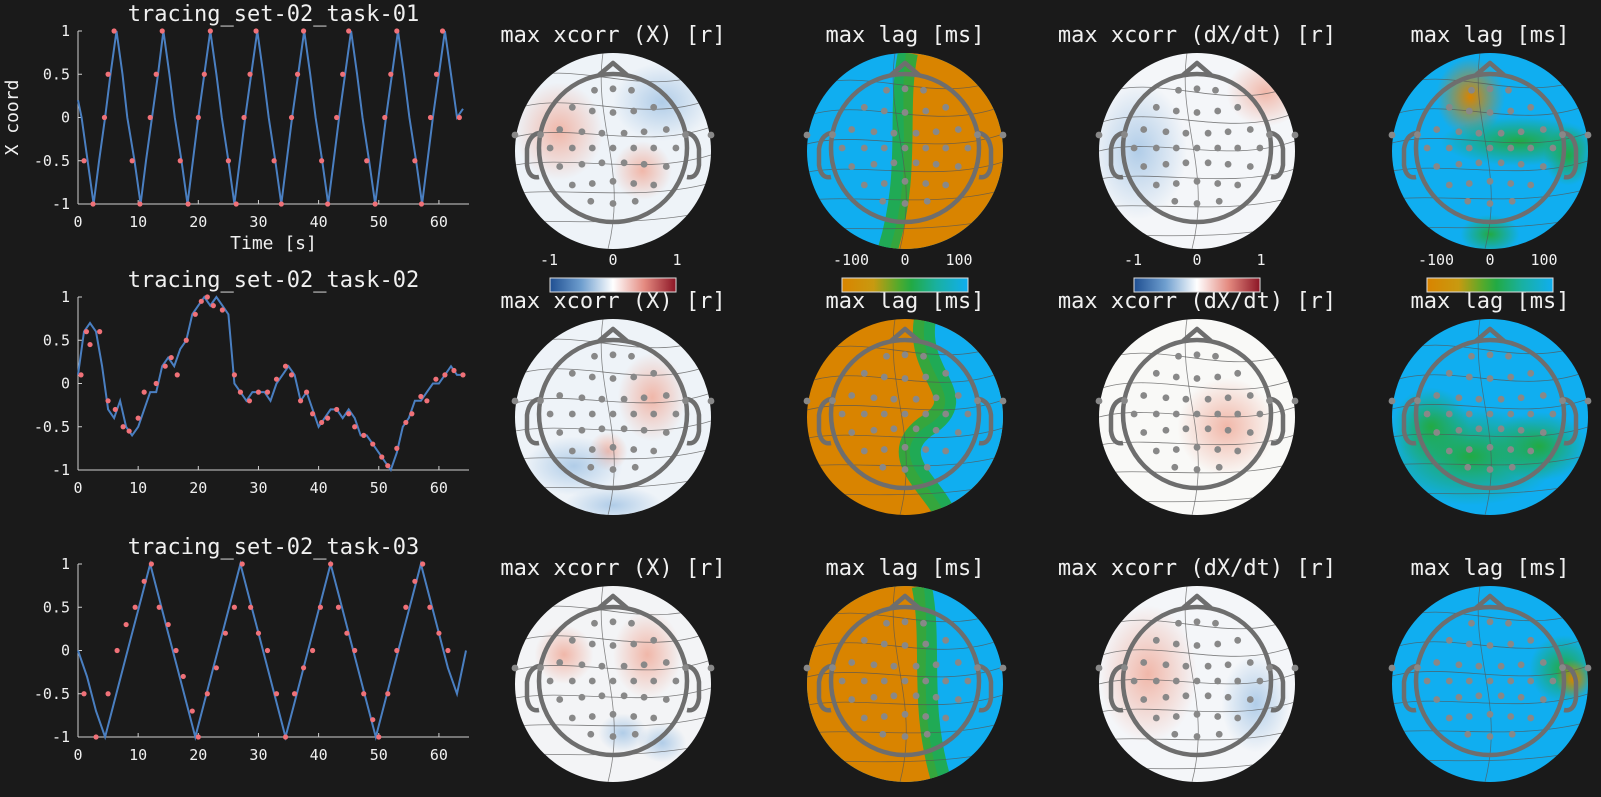 This screenshot has width=1601, height=797. Describe the element at coordinates (851, 260) in the screenshot. I see `colorbar-tick-label: -100` at that location.